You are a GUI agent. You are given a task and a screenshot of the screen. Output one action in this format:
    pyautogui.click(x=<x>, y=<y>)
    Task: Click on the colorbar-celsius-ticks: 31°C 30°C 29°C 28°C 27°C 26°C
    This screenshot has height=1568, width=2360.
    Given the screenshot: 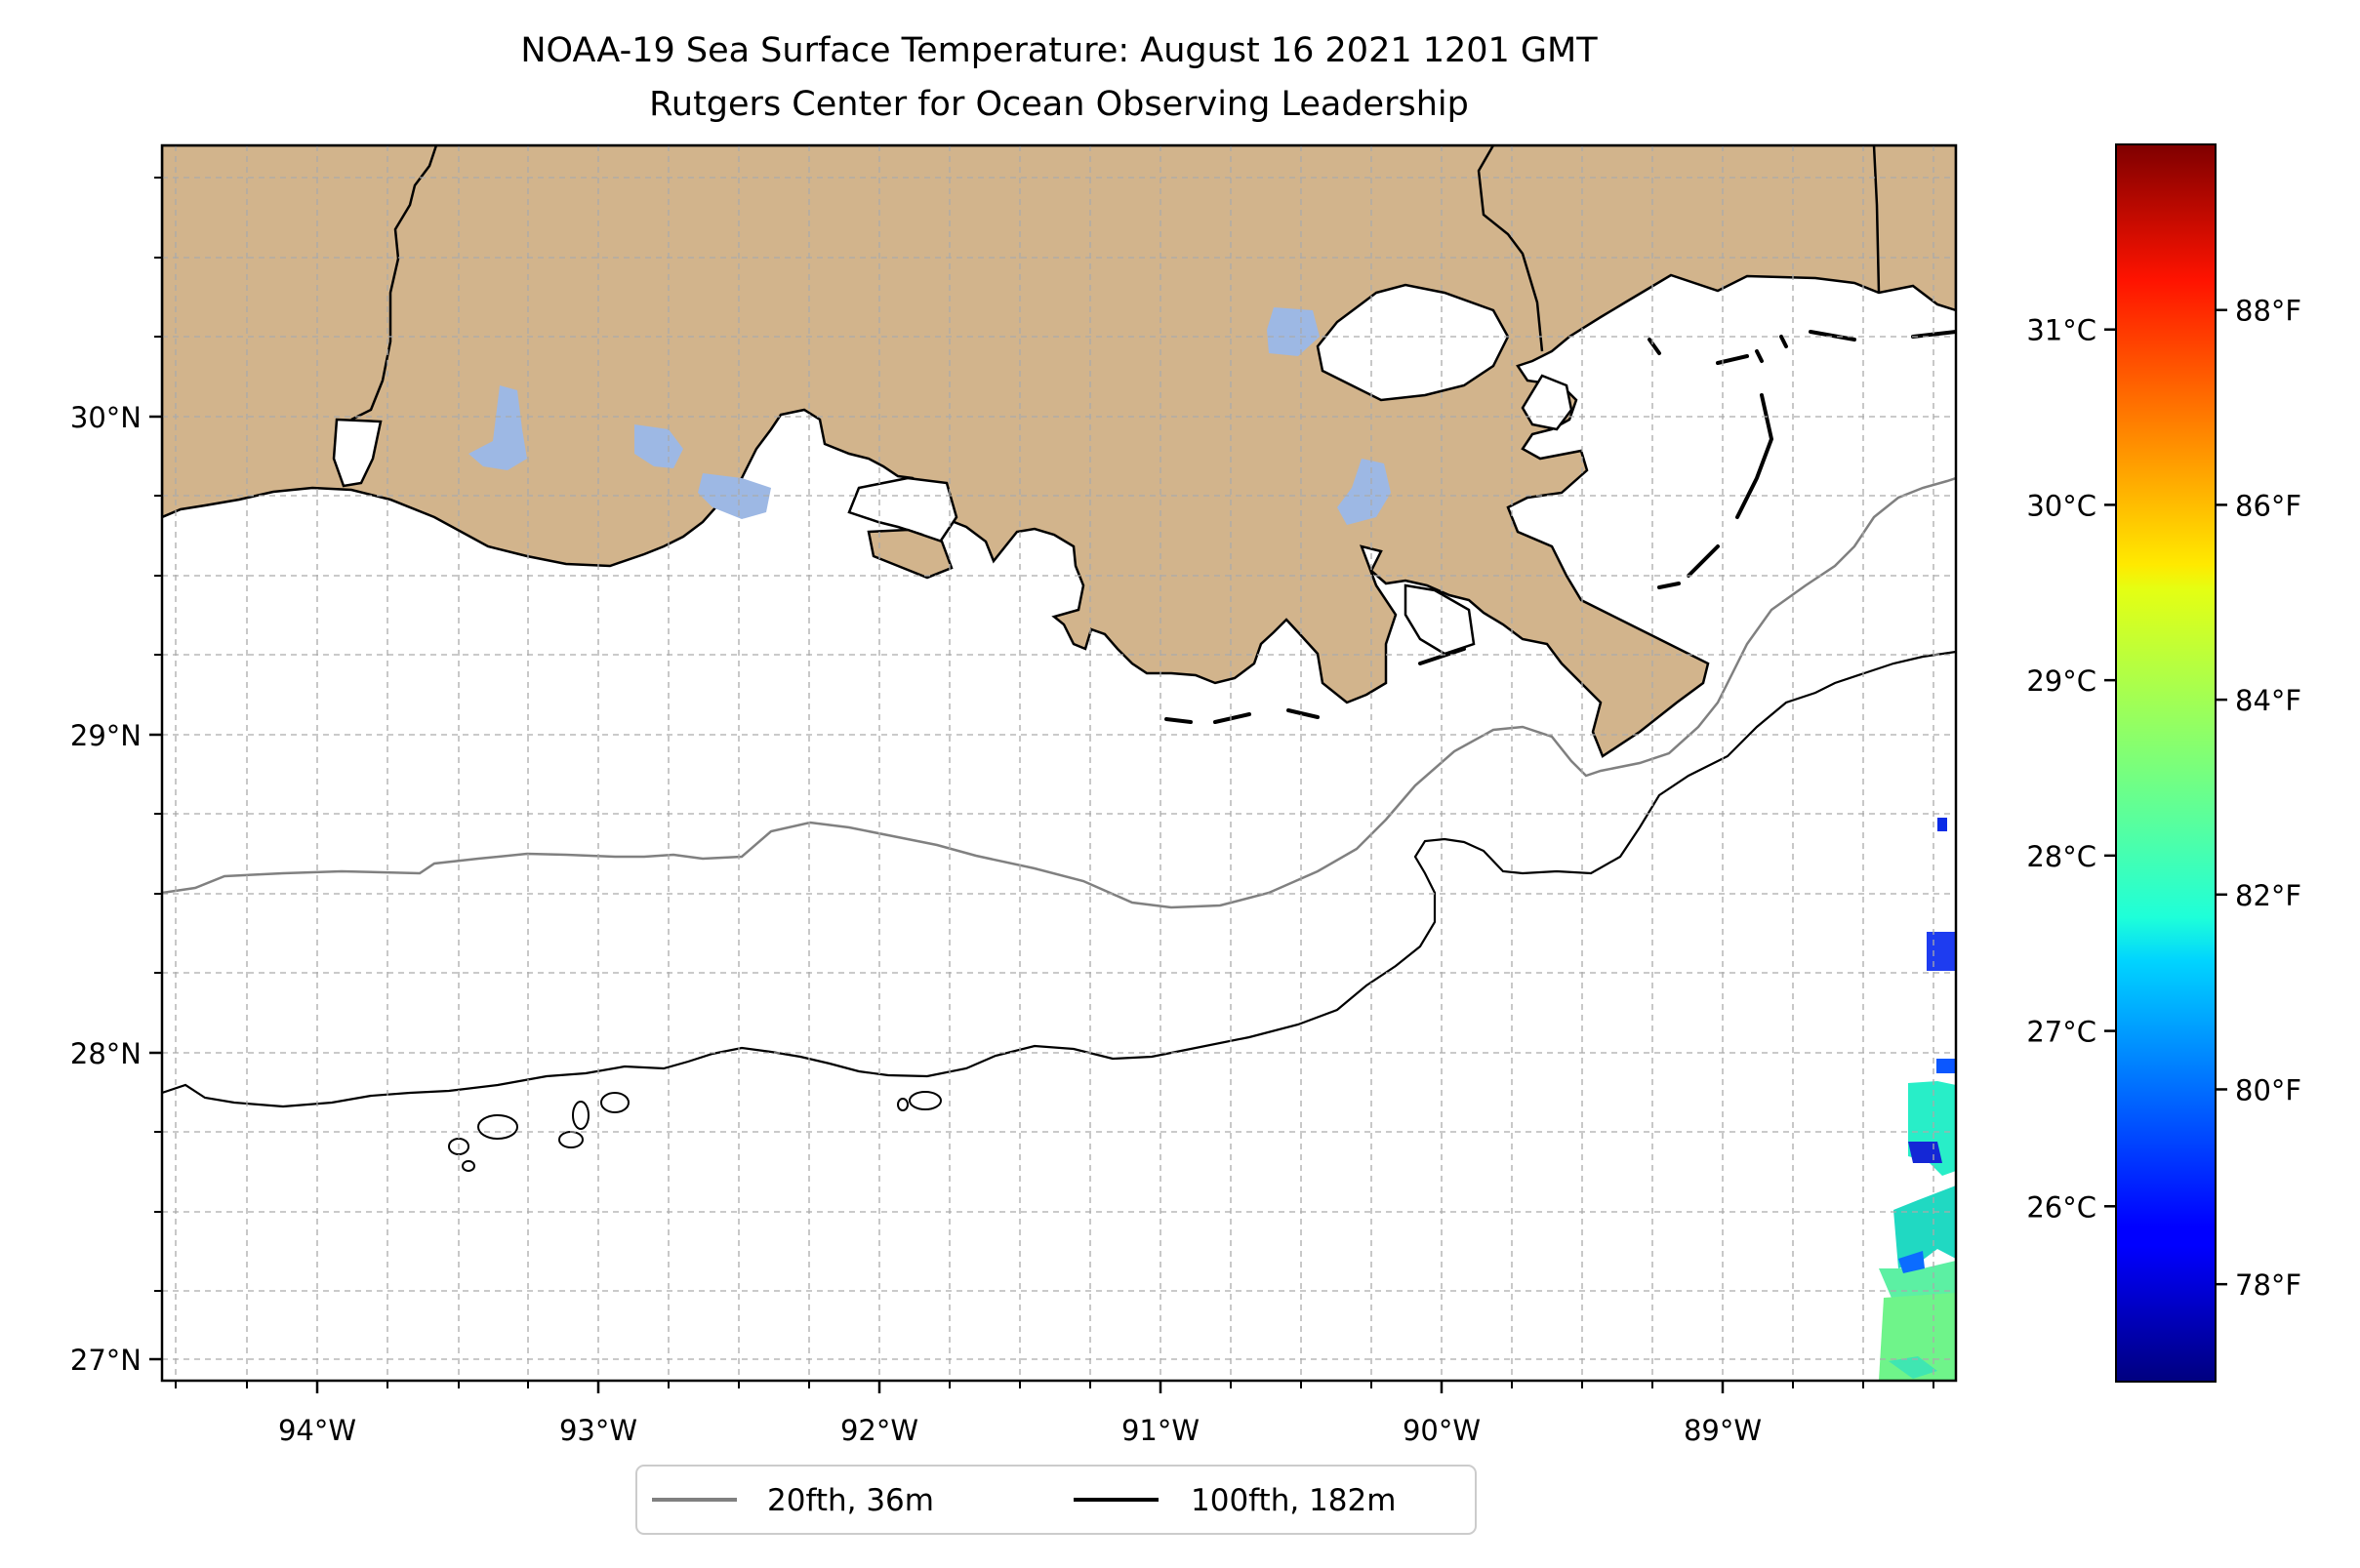 What is the action you would take?
    pyautogui.click(x=2071, y=769)
    